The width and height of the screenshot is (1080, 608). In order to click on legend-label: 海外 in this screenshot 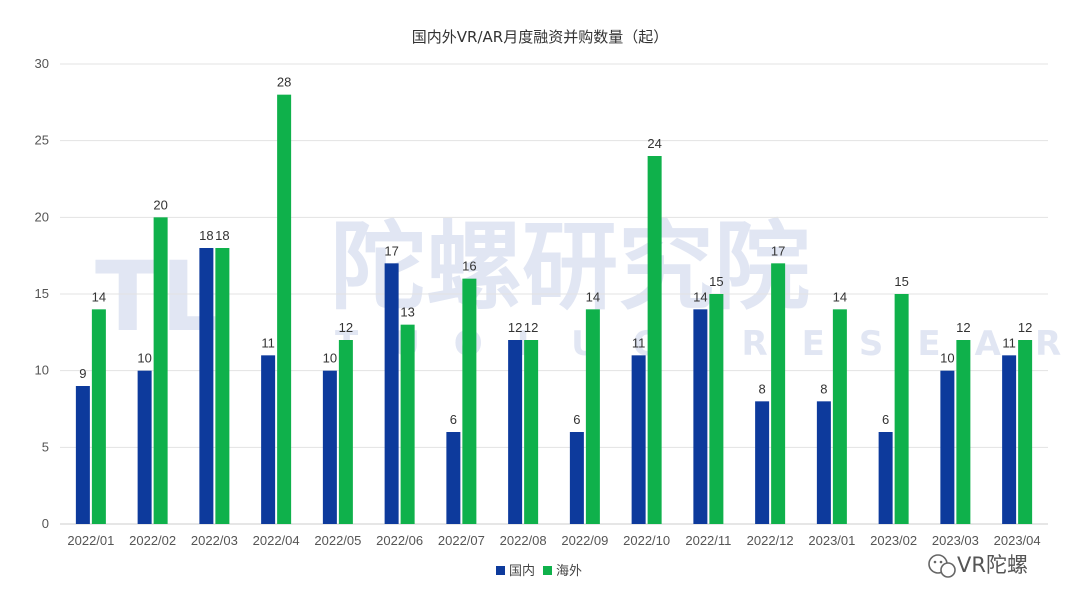, I will do `click(569, 571)`.